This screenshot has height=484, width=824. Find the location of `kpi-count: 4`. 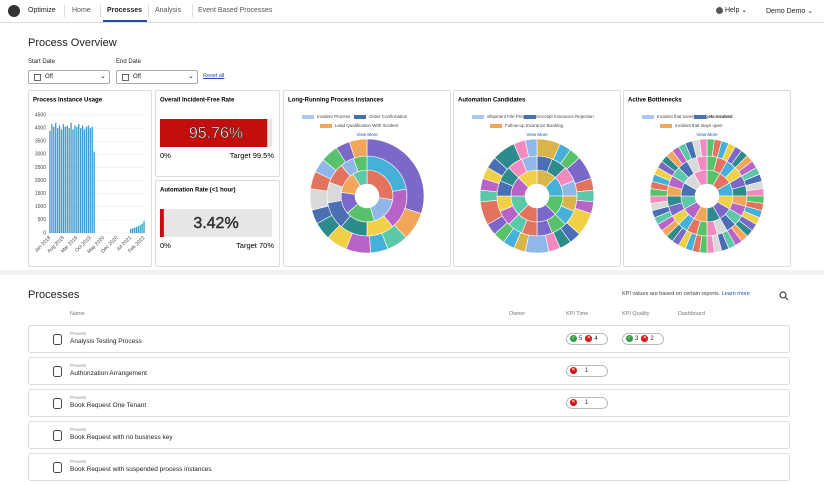

kpi-count: 4 is located at coordinates (596, 339).